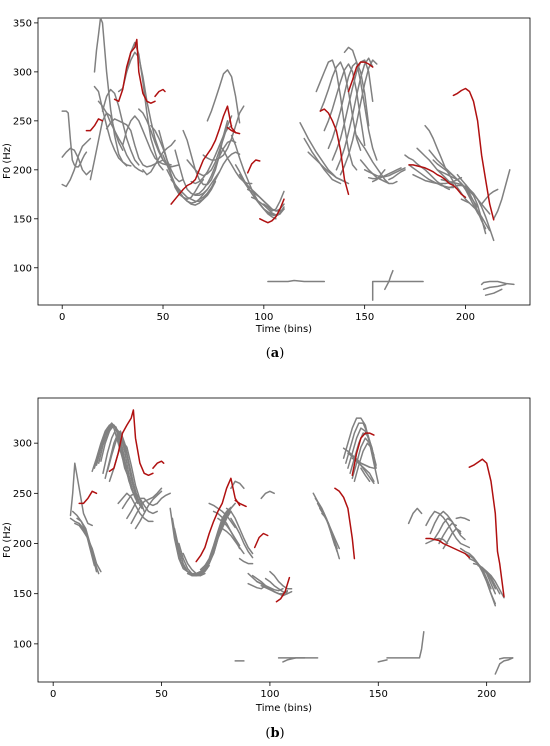  I want to click on y-tick-label: 100, so click(22, 268).